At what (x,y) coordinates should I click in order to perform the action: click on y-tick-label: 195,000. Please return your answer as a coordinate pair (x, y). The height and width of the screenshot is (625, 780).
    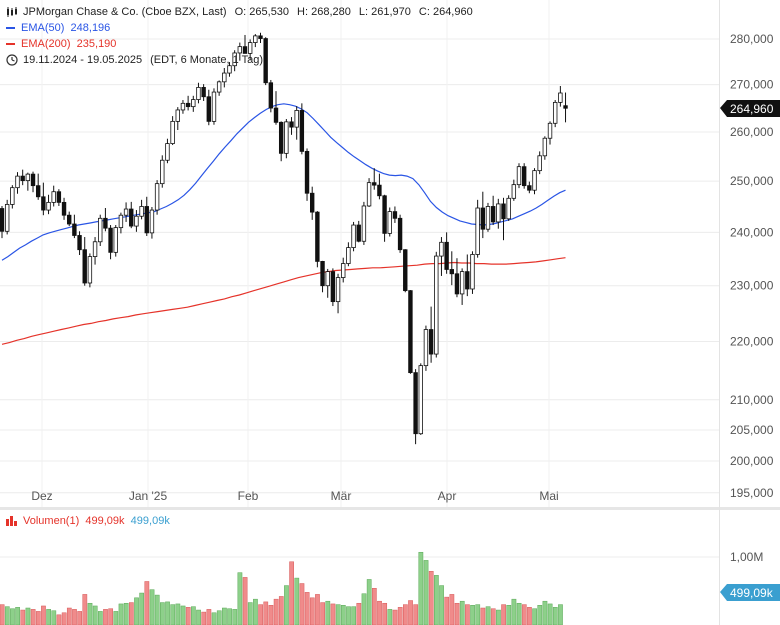
    Looking at the image, I should click on (752, 493).